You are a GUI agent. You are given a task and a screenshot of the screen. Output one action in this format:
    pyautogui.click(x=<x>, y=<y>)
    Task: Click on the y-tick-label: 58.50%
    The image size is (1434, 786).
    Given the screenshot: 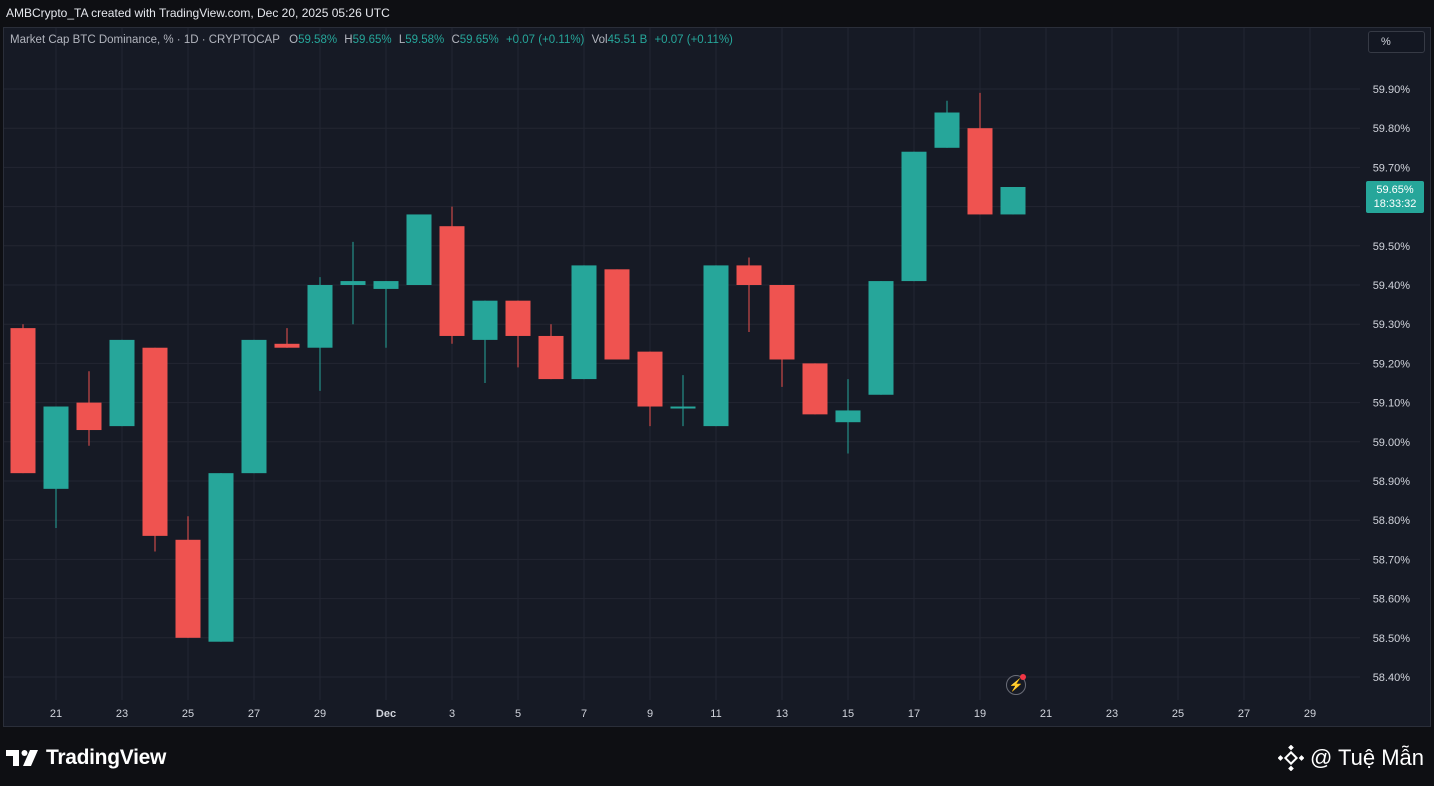 What is the action you would take?
    pyautogui.click(x=1392, y=639)
    